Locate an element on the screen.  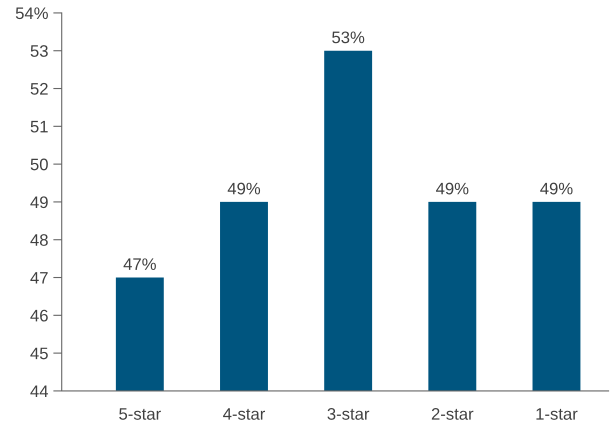
y-tick-label: 52 is located at coordinates (39, 88).